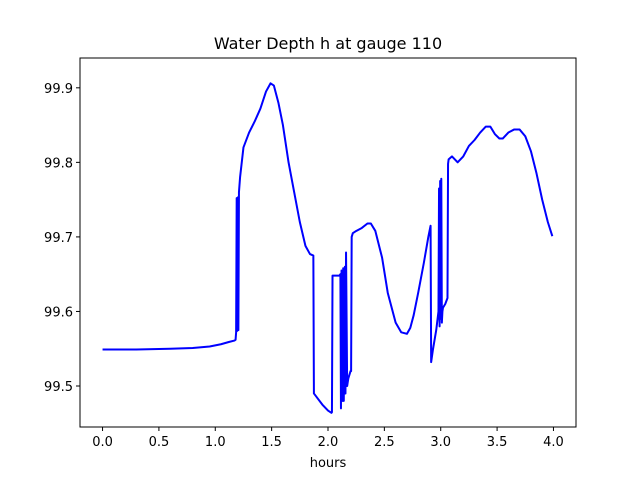 This screenshot has width=640, height=480. What do you see at coordinates (328, 463) in the screenshot?
I see `x-axis-label: hours` at bounding box center [328, 463].